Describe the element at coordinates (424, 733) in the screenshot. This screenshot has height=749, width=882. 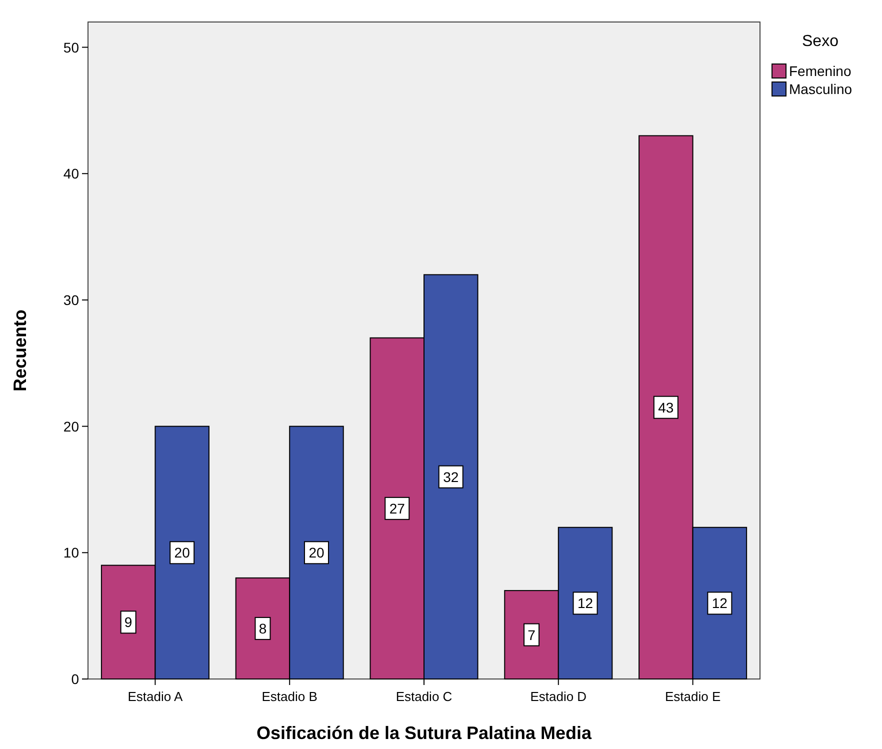
I see `x-axis-title: Osificación de la Sutura Palatina Media` at that location.